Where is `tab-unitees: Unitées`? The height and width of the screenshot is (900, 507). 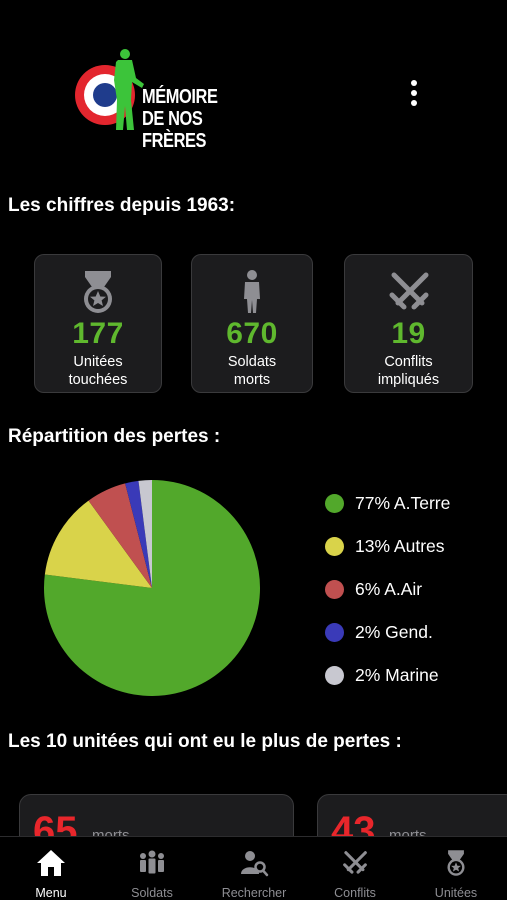 tab-unitees: Unitées is located at coordinates (456, 868).